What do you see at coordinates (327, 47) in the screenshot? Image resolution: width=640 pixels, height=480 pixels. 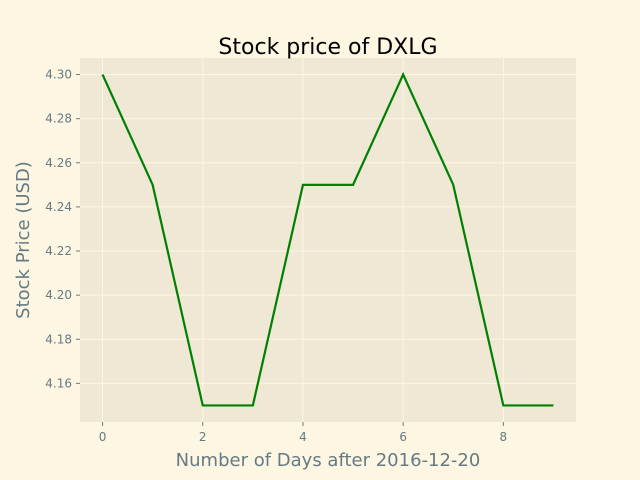 I see `chart-title: Stock price of DXLG` at bounding box center [327, 47].